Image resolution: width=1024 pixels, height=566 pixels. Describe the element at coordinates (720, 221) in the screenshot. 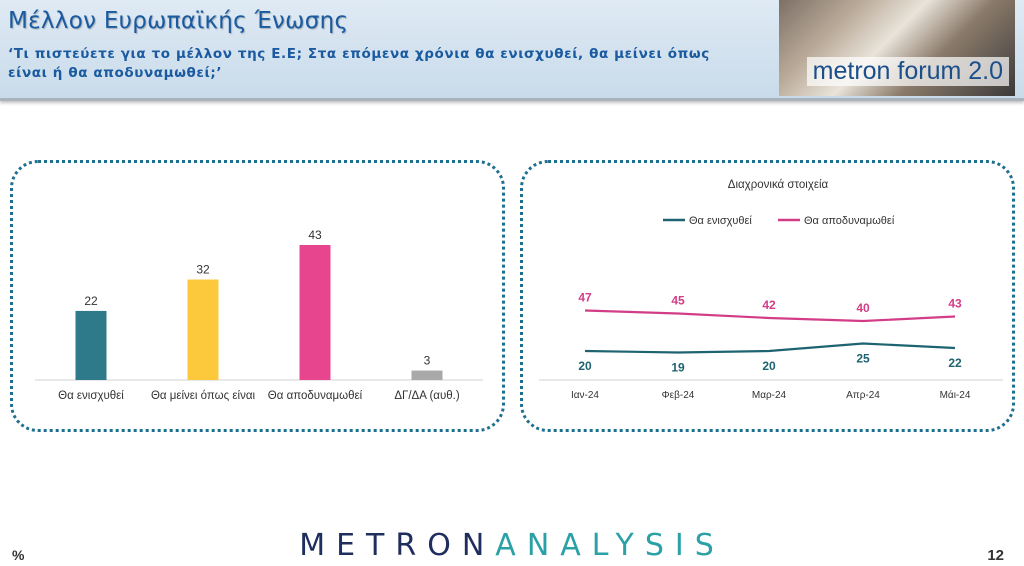

I see `legend-label-1: Θα ενισχυθεί` at that location.